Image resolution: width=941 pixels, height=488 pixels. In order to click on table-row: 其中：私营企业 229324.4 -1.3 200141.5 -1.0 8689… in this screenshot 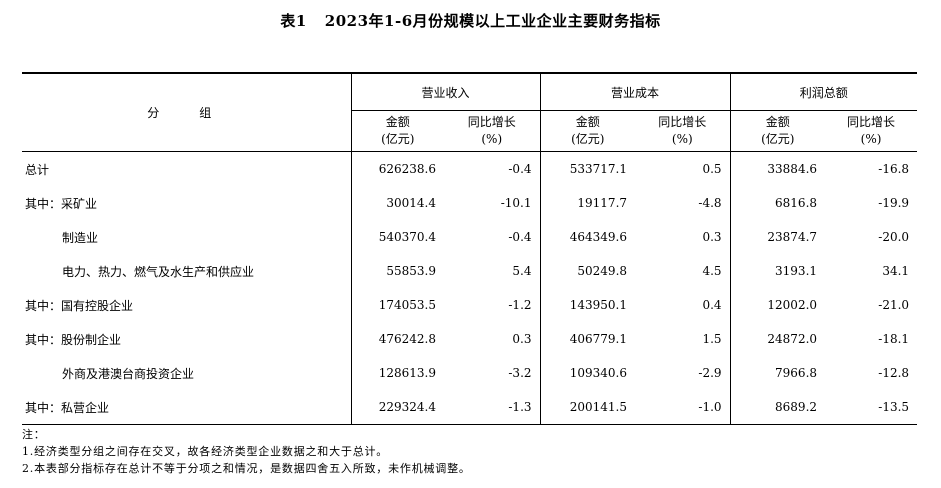, I will do `click(470, 407)`.